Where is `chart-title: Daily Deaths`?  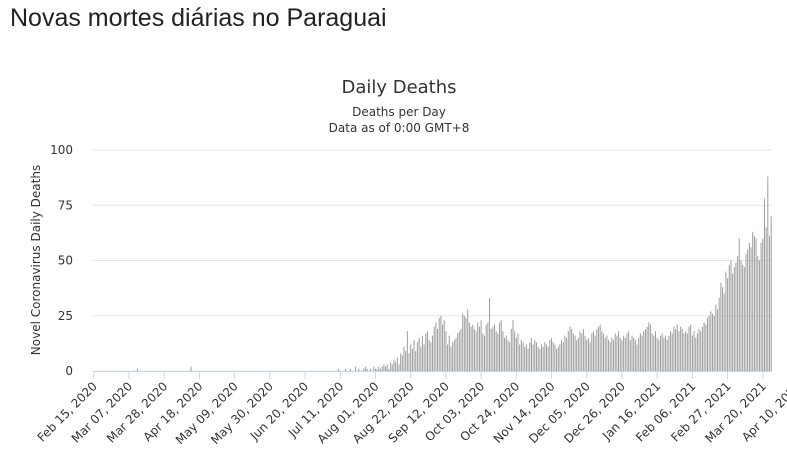 chart-title: Daily Deaths is located at coordinates (398, 87).